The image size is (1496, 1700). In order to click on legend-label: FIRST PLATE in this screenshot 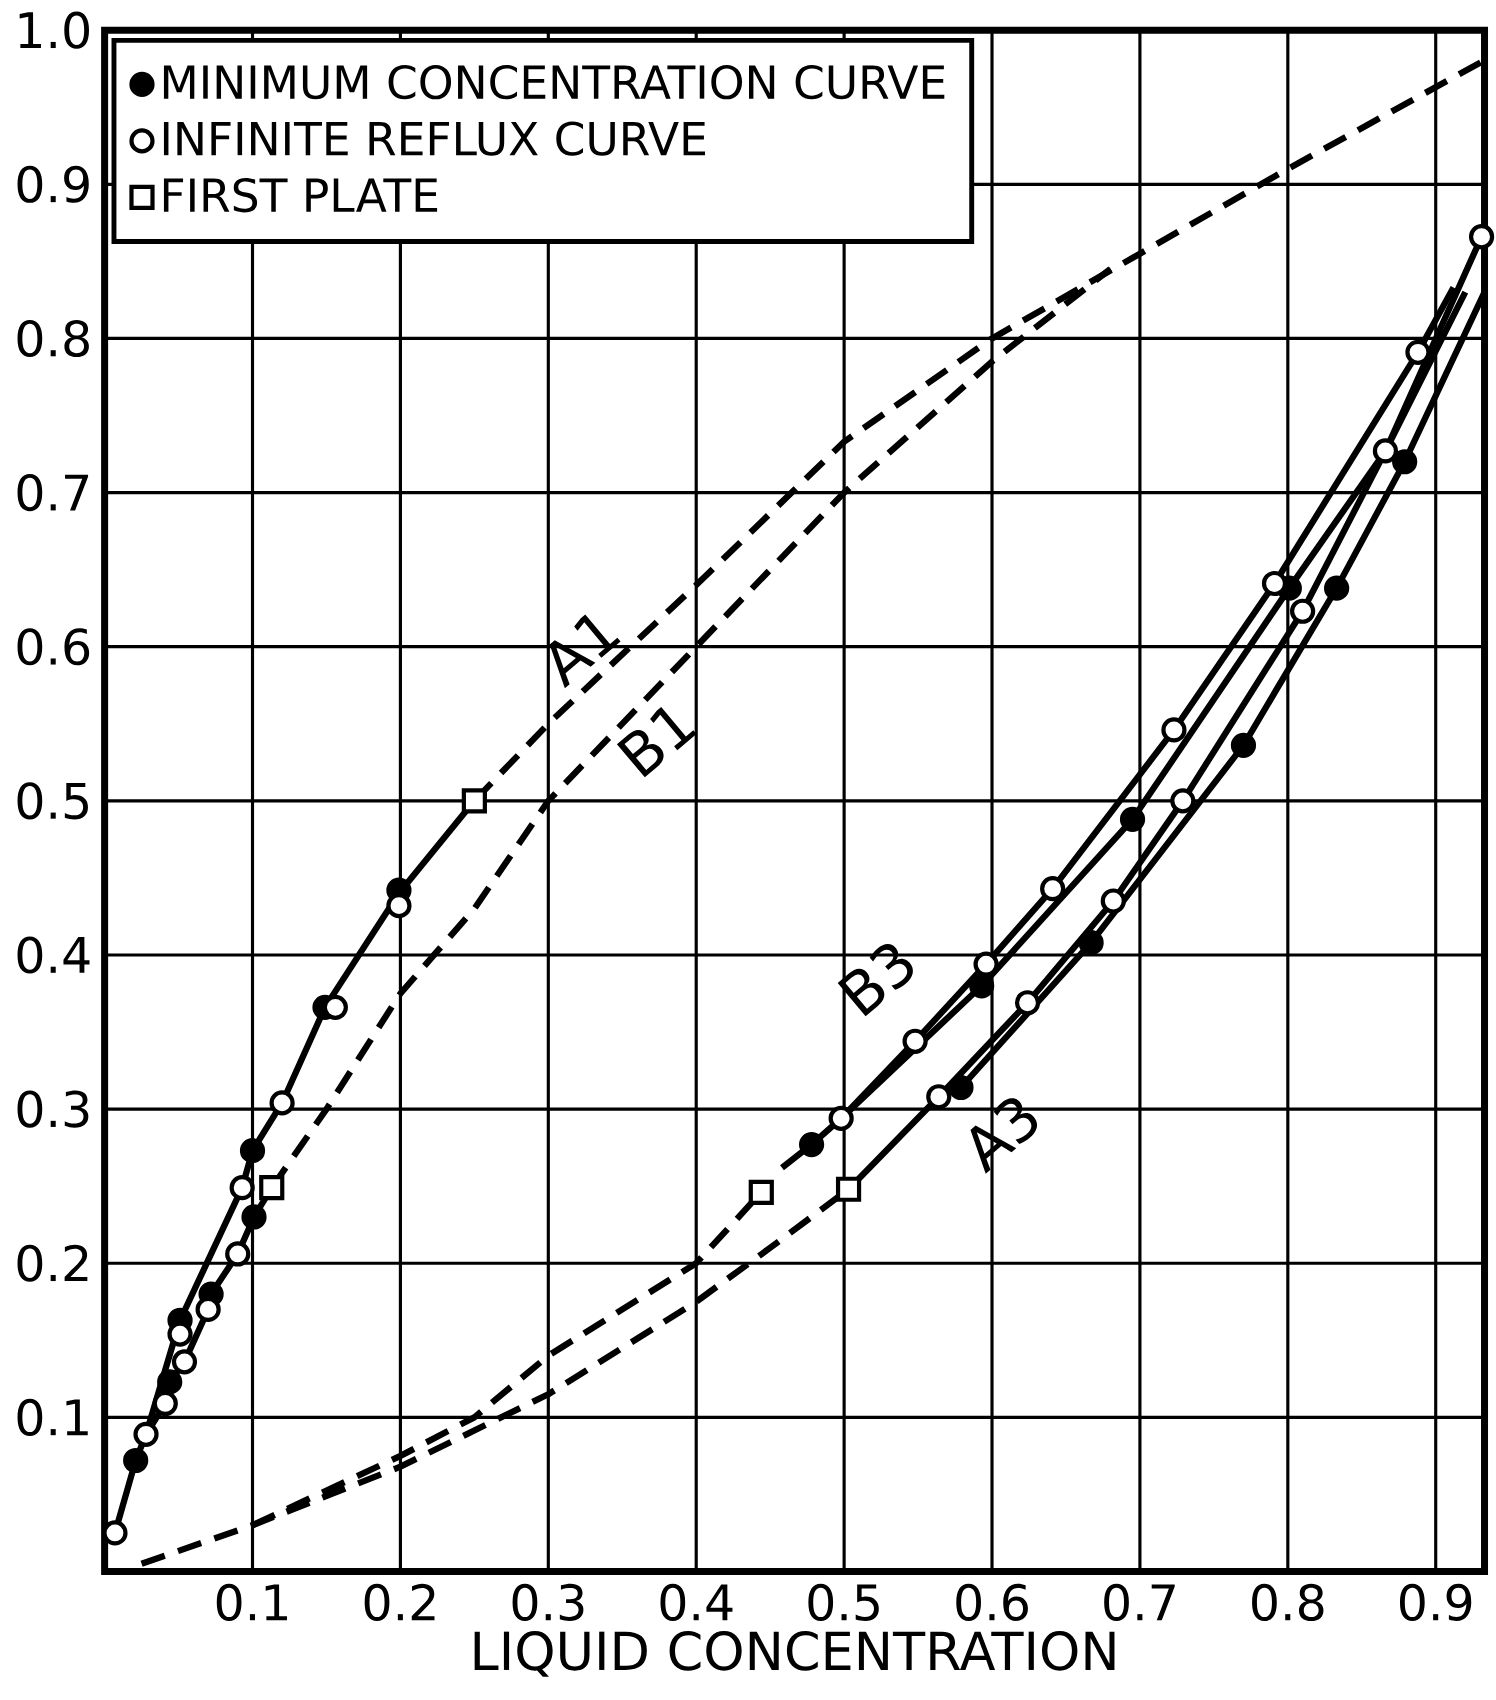, I will do `click(300, 195)`.